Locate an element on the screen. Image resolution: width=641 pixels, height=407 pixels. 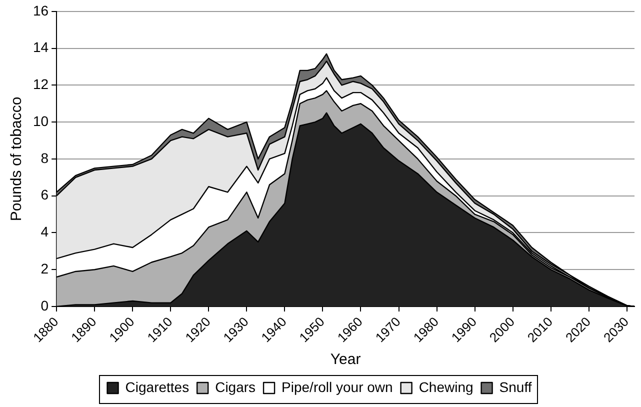
y-tick-label: 6 is located at coordinates (44, 194).